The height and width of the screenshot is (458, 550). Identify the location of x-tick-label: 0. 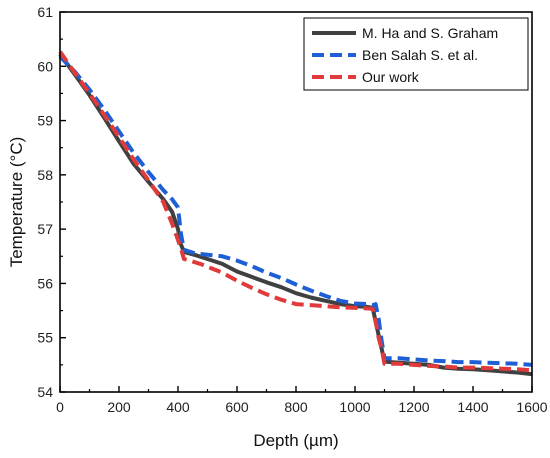
(60, 407).